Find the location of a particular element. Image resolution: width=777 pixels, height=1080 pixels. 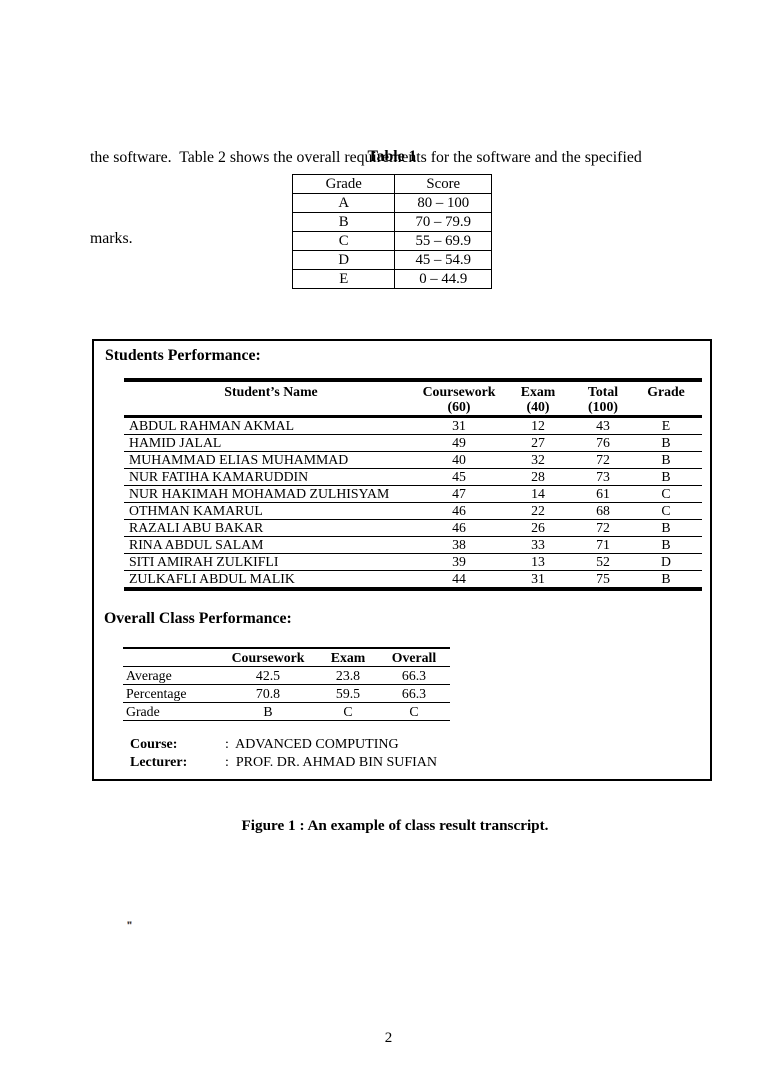

exam-cell: 27 is located at coordinates (538, 442).